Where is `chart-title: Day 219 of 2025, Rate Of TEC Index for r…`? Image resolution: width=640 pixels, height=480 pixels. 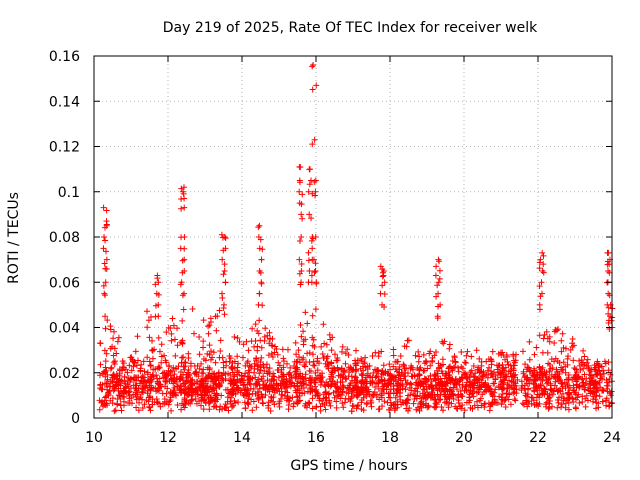 chart-title: Day 219 of 2025, Rate Of TEC Index for r… is located at coordinates (350, 28).